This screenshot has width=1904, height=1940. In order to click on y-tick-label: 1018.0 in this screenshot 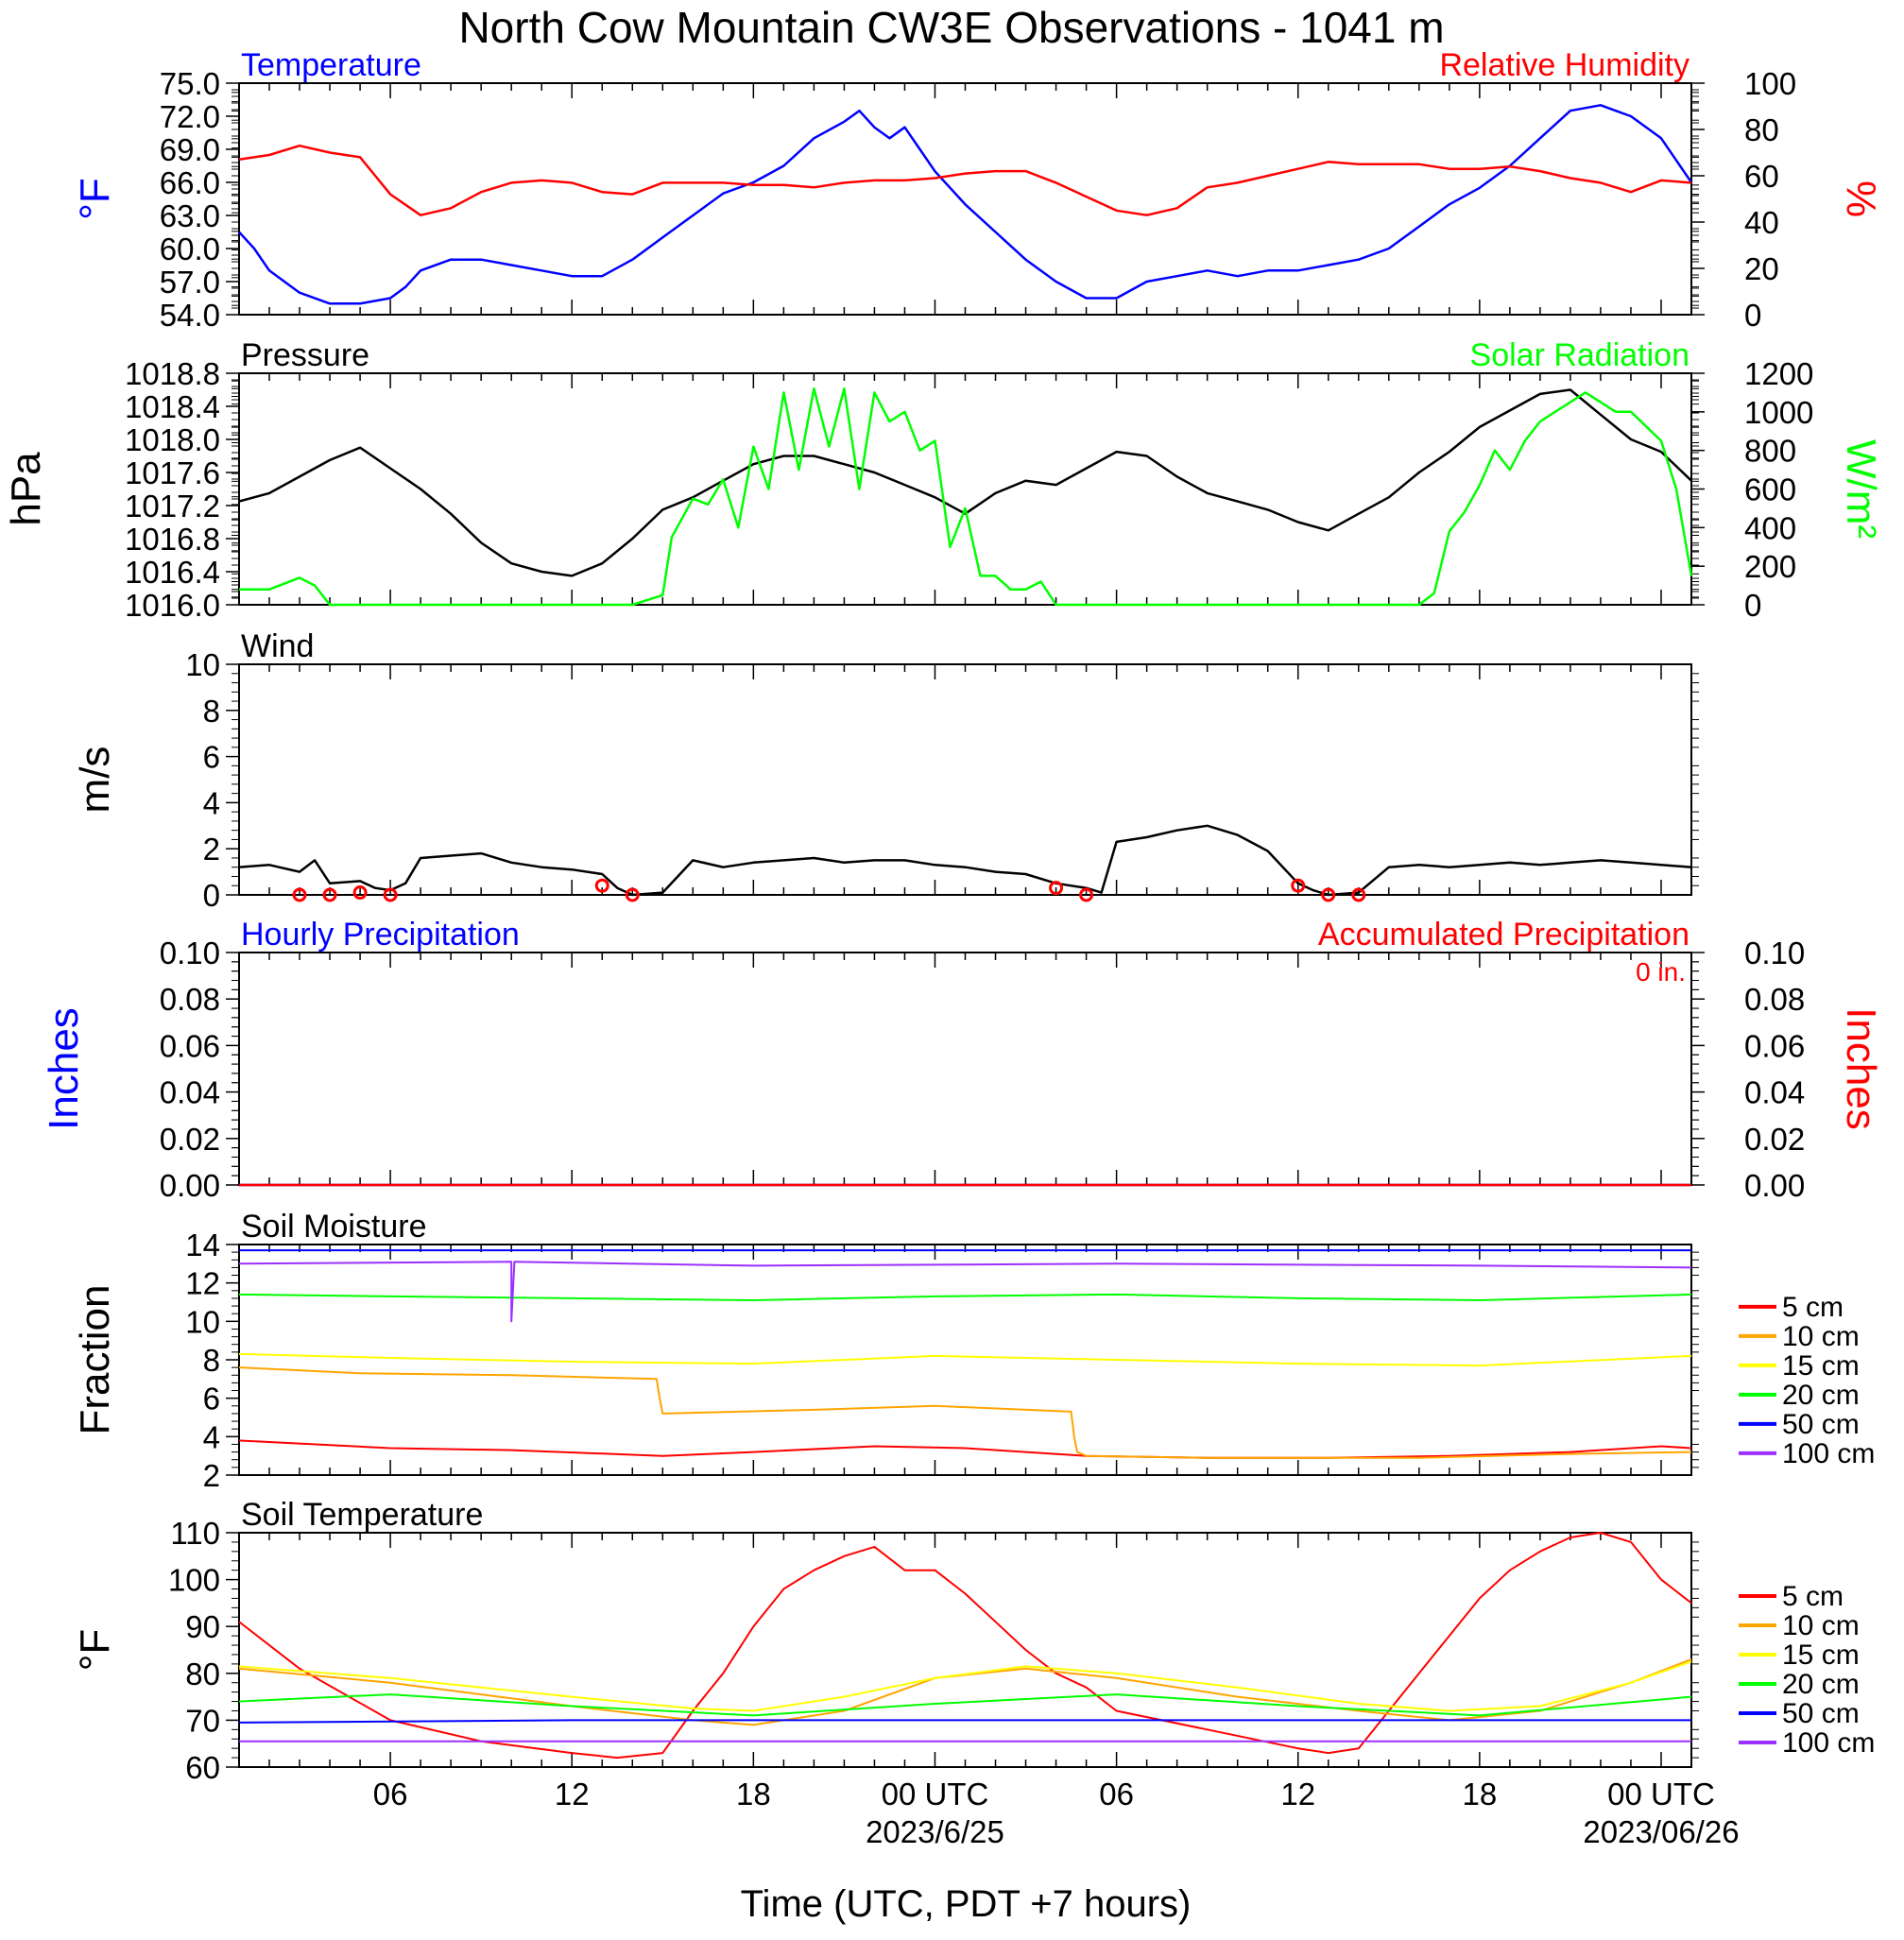, I will do `click(172, 440)`.